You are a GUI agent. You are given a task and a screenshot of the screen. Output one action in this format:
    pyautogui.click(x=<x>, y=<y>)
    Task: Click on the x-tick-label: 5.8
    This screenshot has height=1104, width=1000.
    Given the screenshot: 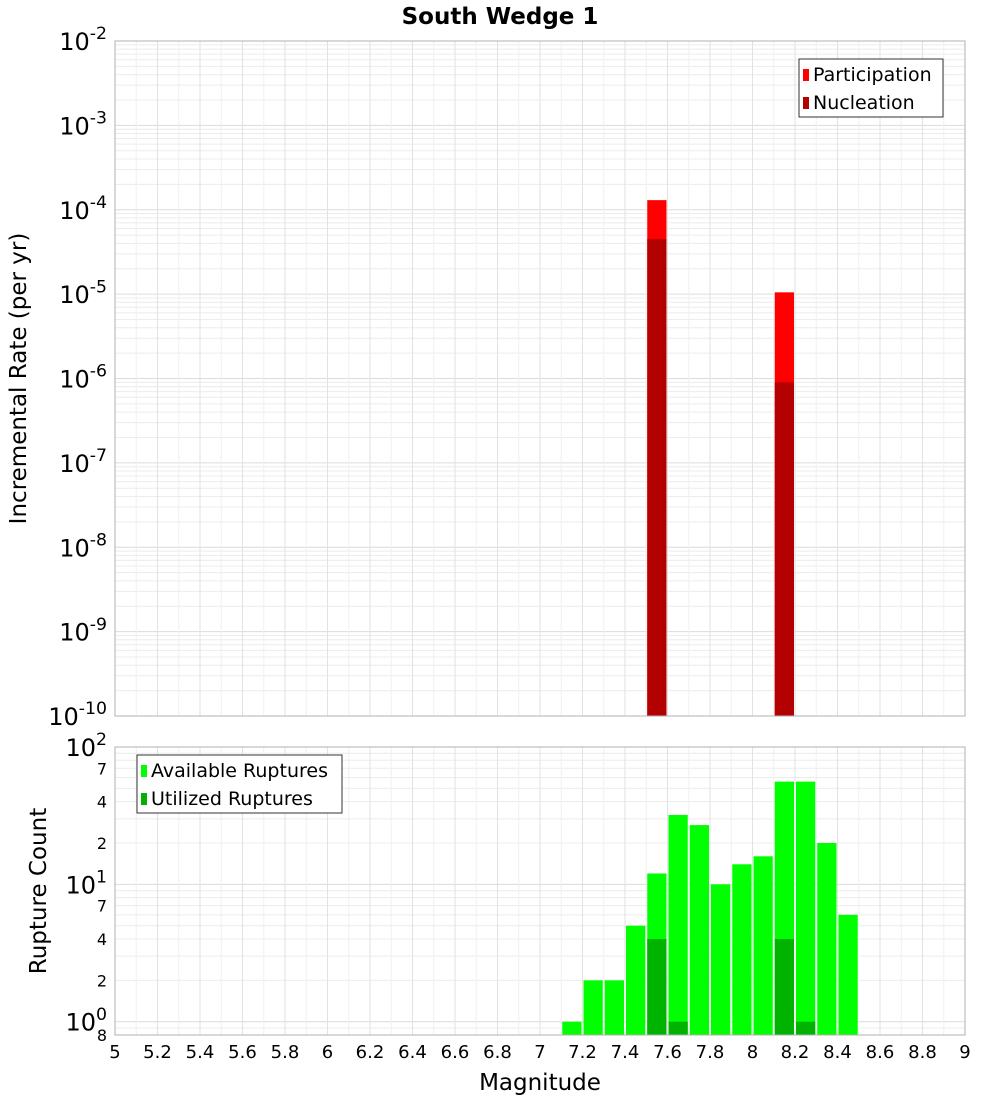 What is the action you would take?
    pyautogui.click(x=285, y=1052)
    